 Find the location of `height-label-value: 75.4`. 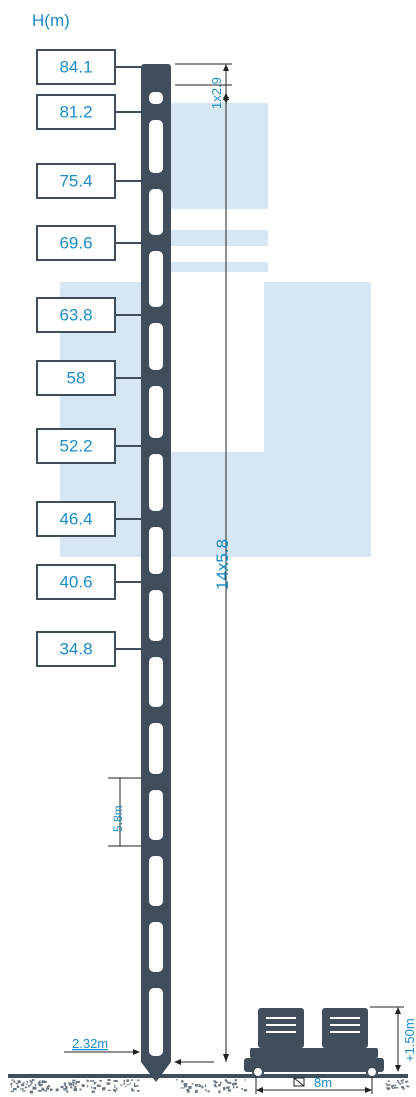

height-label-value: 75.4 is located at coordinates (75, 181).